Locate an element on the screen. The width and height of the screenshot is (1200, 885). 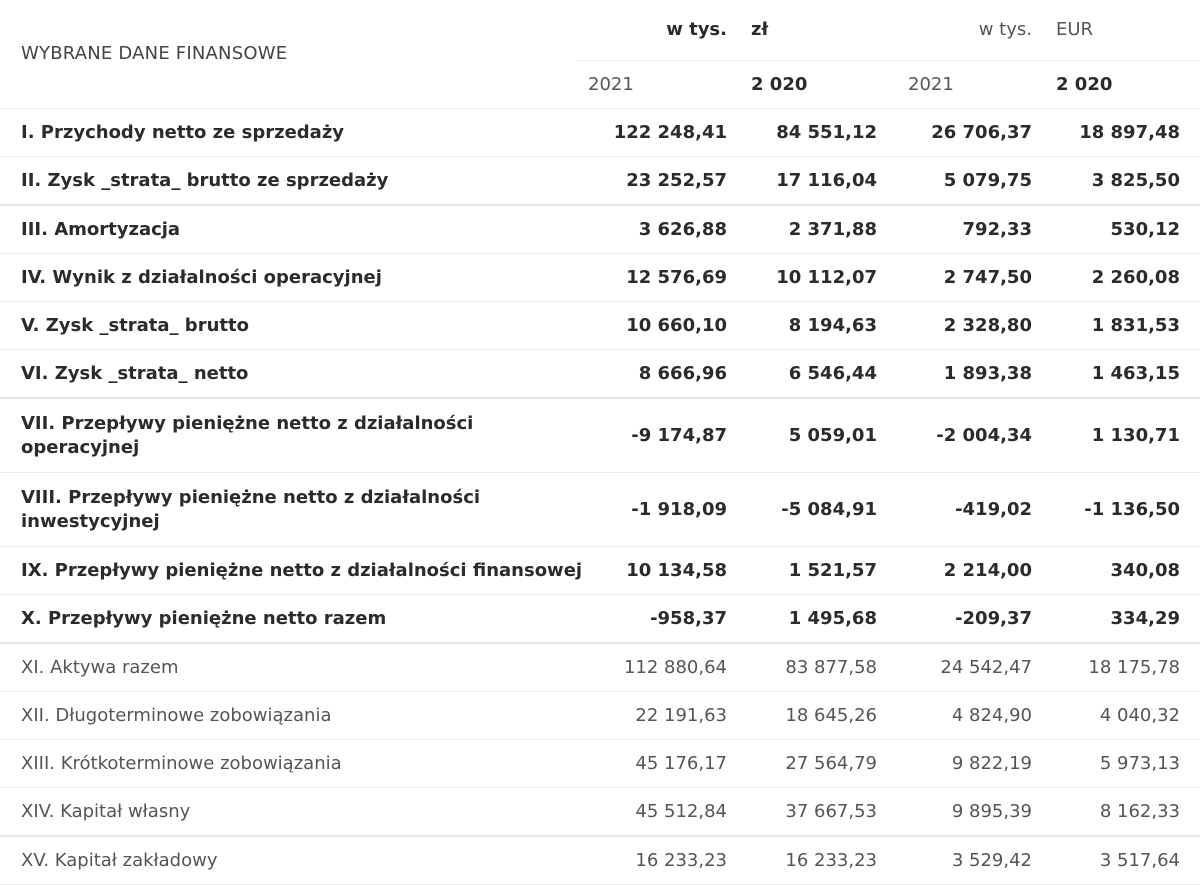
row-value: 1 463,15 is located at coordinates (1126, 374).